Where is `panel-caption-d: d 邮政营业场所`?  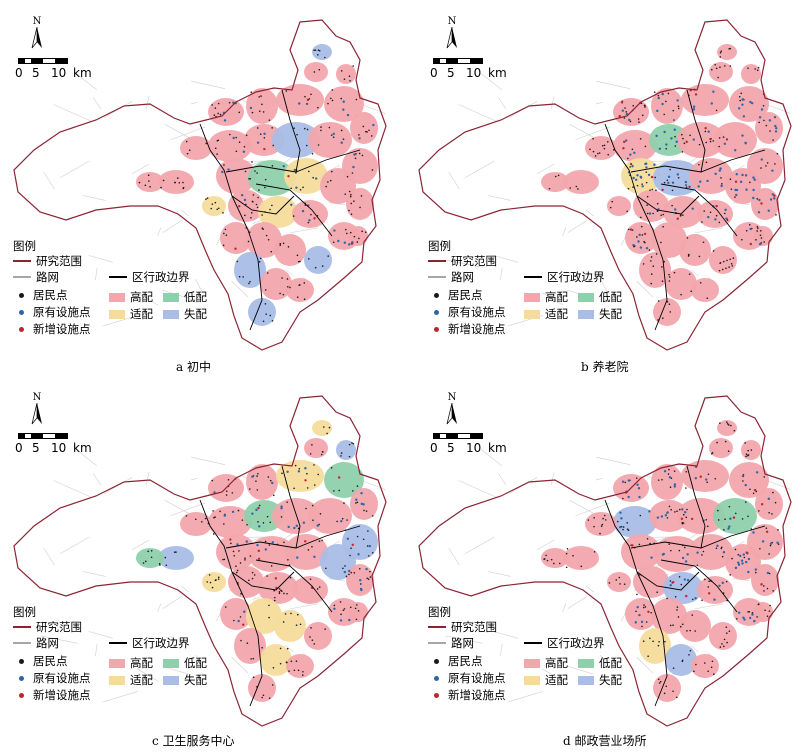
panel-caption-d: d 邮政营业场所 is located at coordinates (605, 741).